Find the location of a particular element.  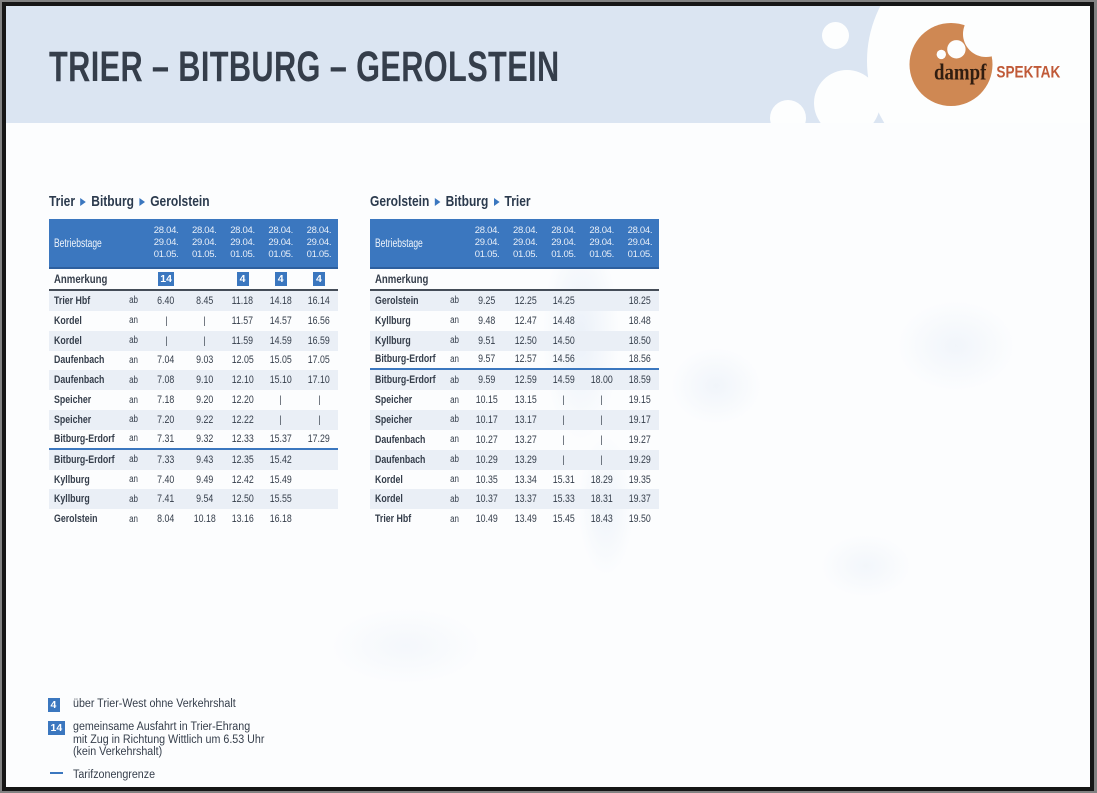

svg-text: SPEKTAK is located at coordinates (1028, 72).